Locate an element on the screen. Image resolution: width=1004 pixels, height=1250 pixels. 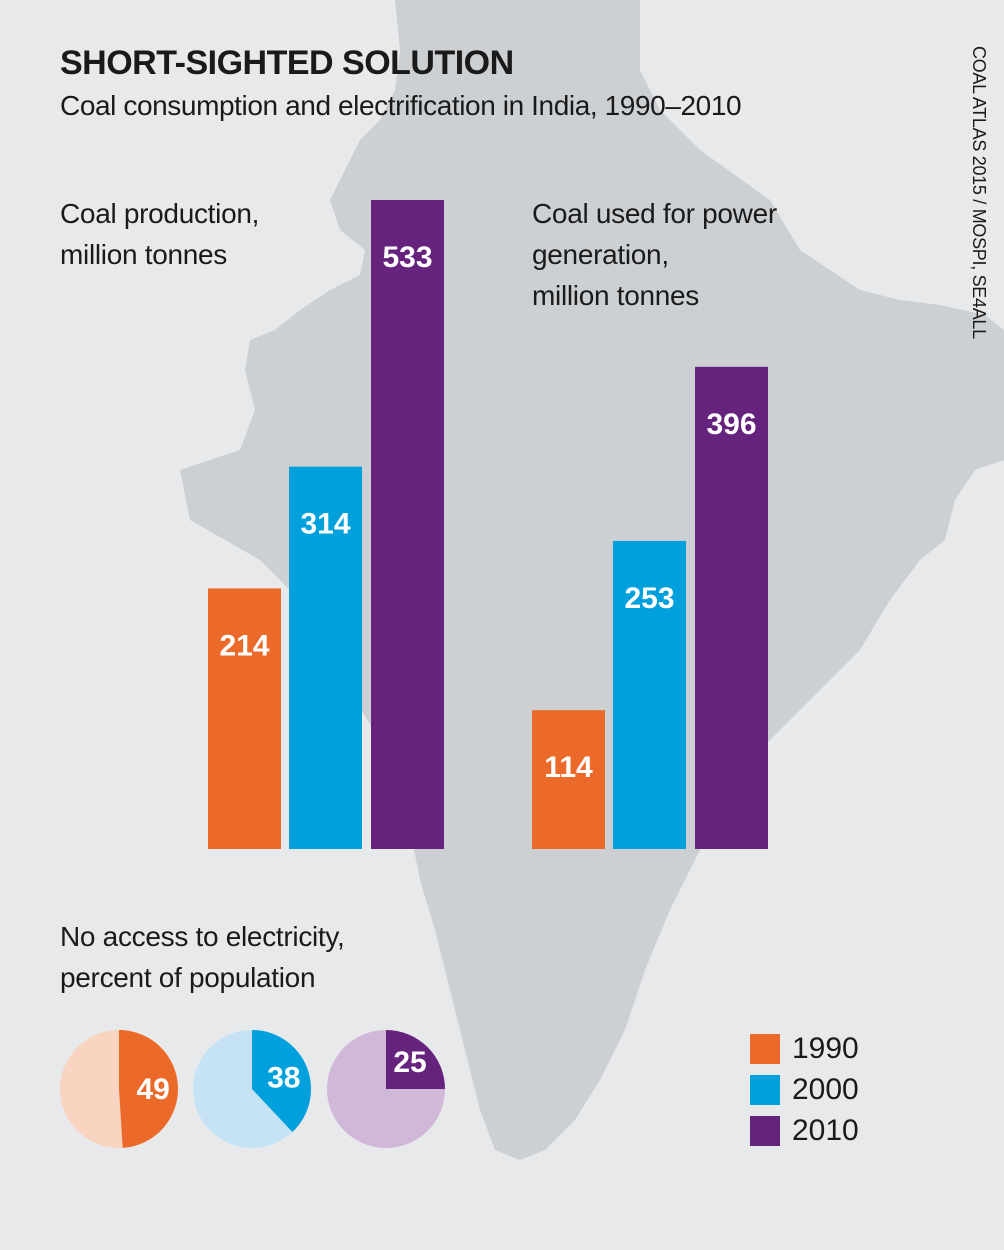
legend-item-2010: 2010 is located at coordinates (804, 1130).